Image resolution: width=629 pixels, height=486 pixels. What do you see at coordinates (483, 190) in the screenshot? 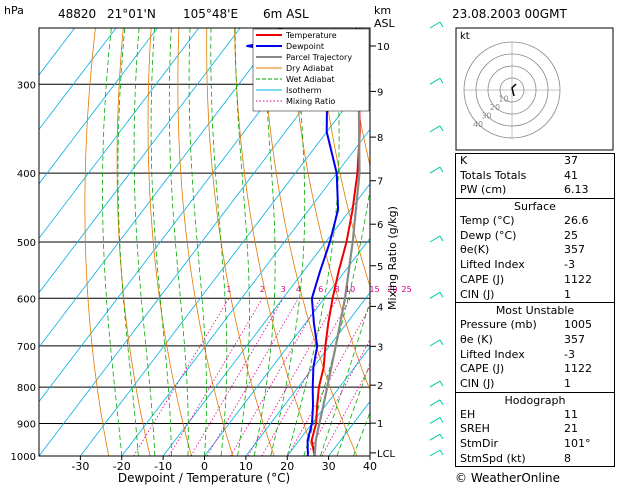
I see `index-label: PW (cm)` at bounding box center [483, 190].